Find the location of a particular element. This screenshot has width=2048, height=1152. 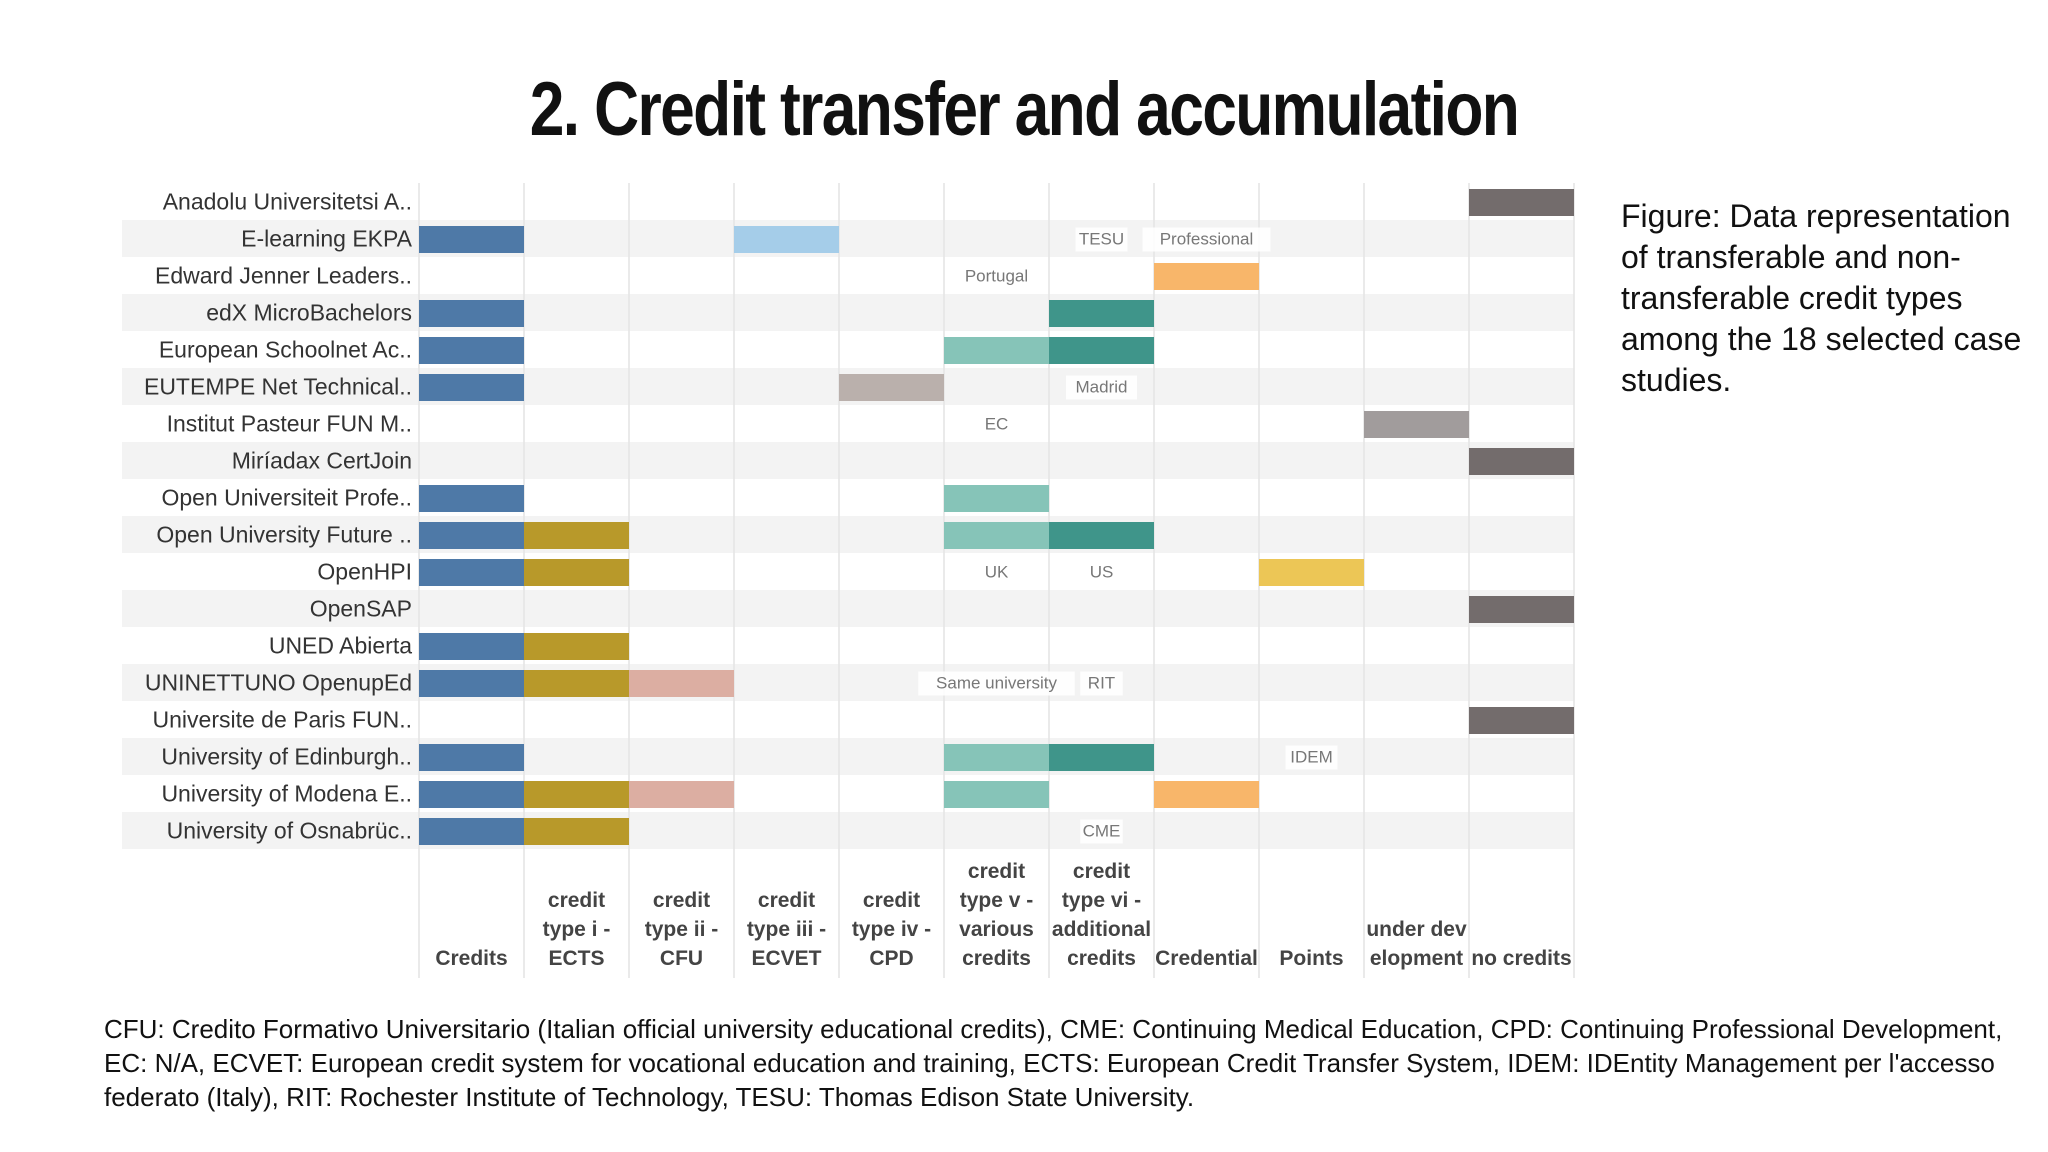

annotation-label: EC is located at coordinates (997, 424).